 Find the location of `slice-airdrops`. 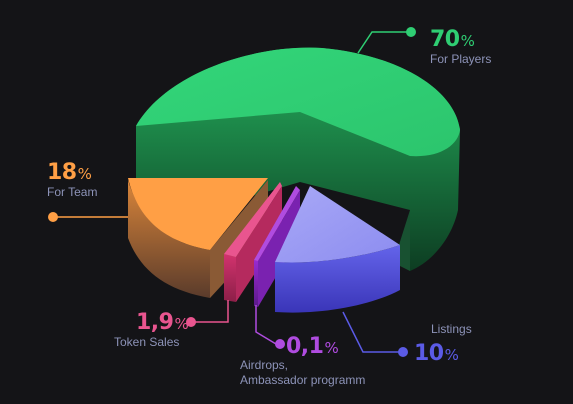

slice-airdrops is located at coordinates (277, 246).